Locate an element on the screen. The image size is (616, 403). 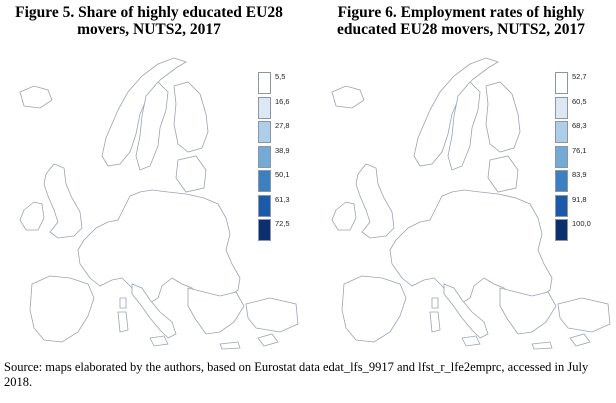
legend-label: 72,5 is located at coordinates (282, 223).